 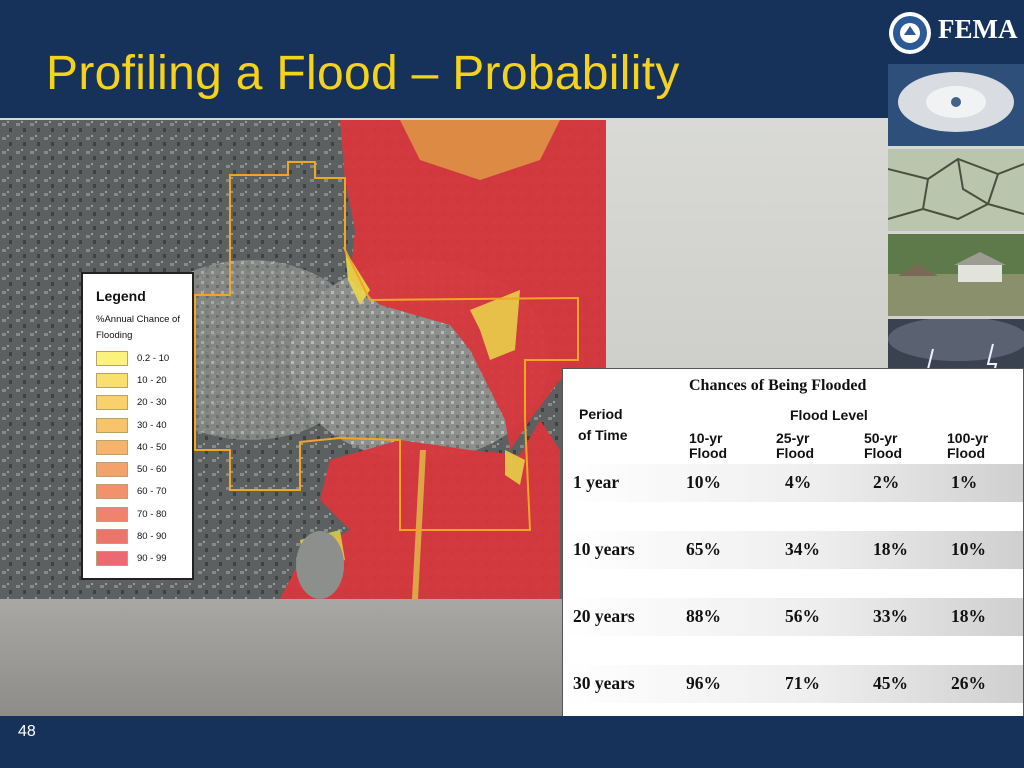 What do you see at coordinates (708, 445) in the screenshot?
I see `col-header-10yr: 10-yr Flood` at bounding box center [708, 445].